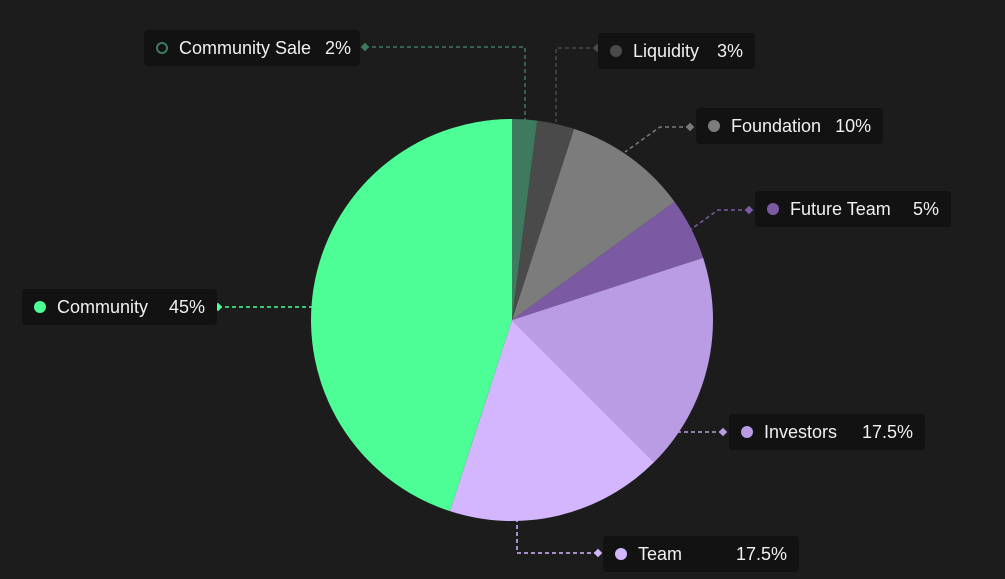 The width and height of the screenshot is (1005, 579). What do you see at coordinates (103, 306) in the screenshot?
I see `label-category: Community` at bounding box center [103, 306].